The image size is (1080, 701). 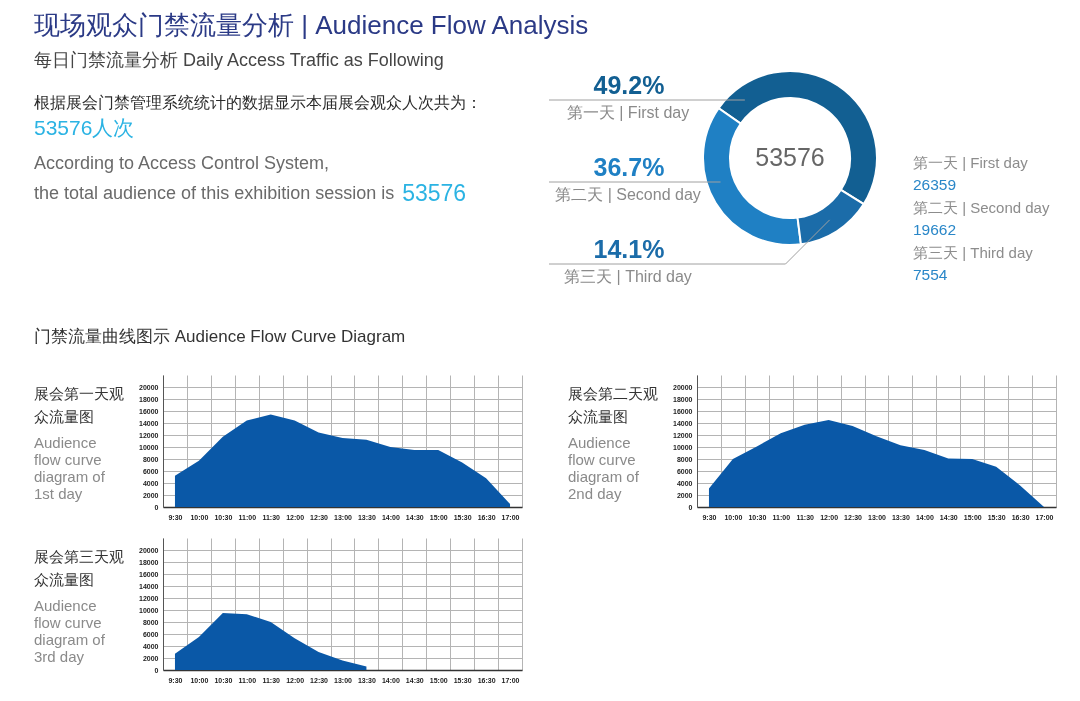 I want to click on data-label: 36.7%, so click(x=629, y=167).